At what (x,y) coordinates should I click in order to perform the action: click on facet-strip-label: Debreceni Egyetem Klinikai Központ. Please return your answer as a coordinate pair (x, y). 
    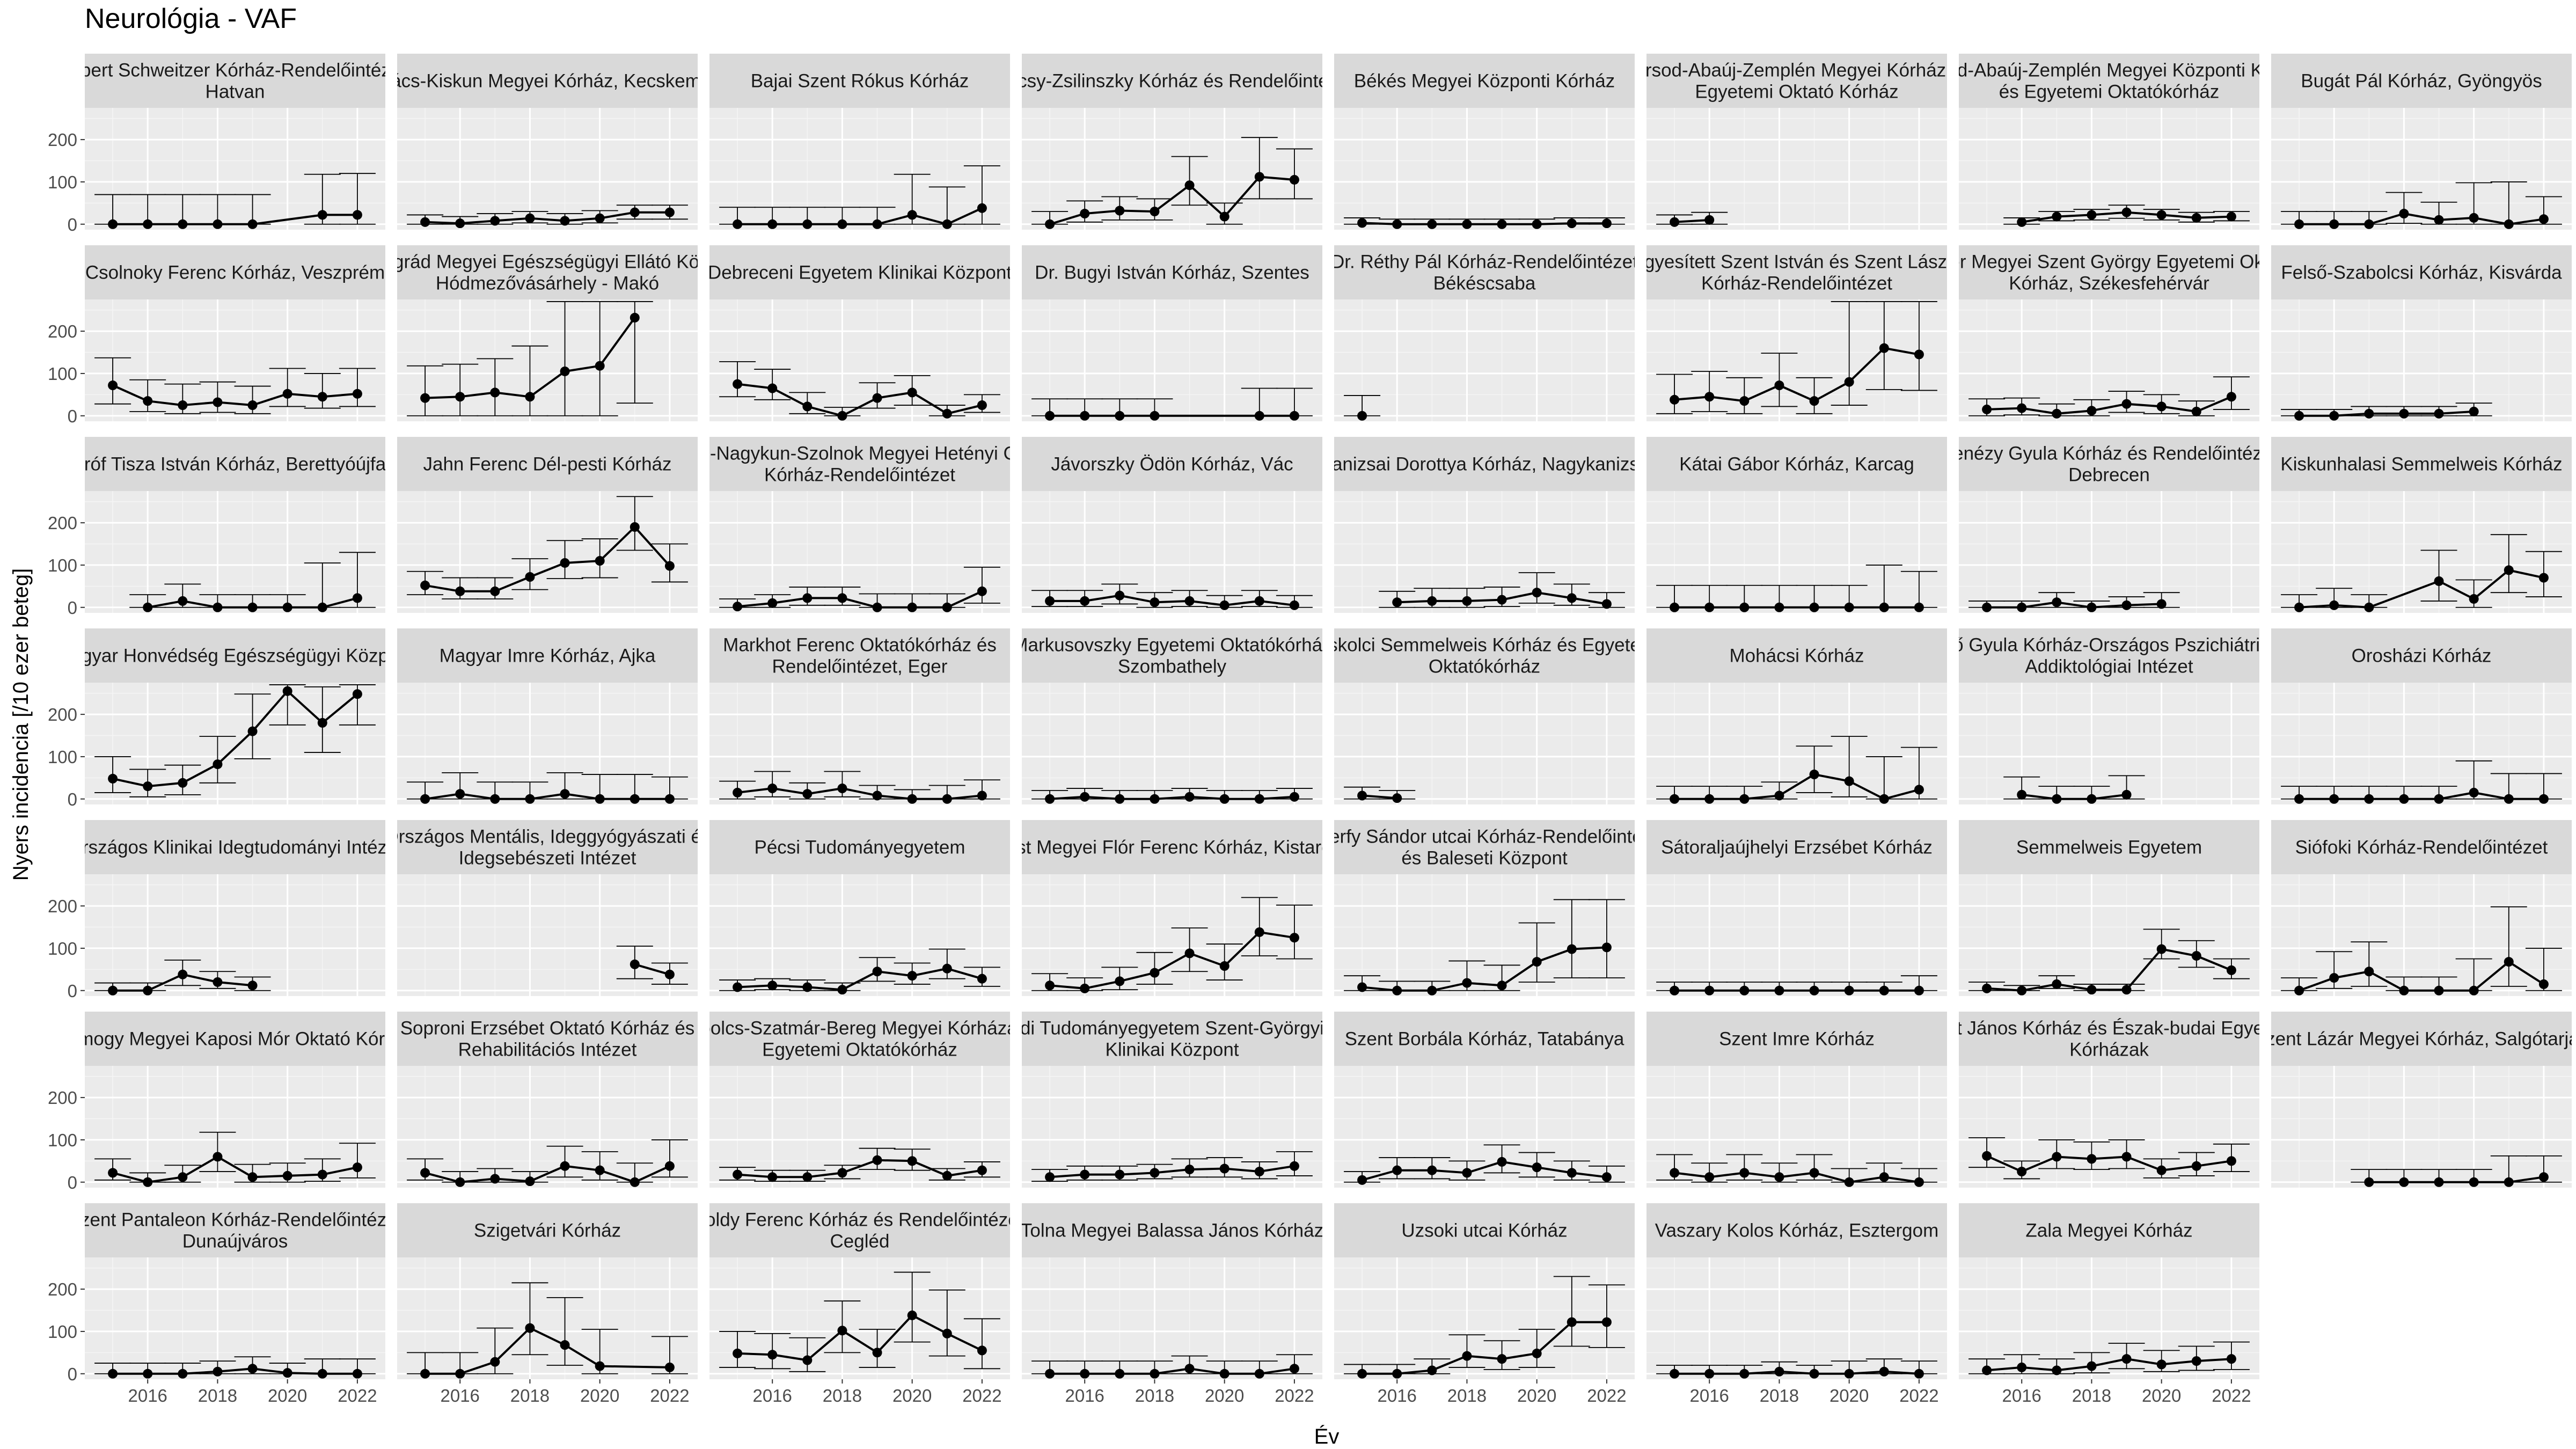
    Looking at the image, I should click on (860, 272).